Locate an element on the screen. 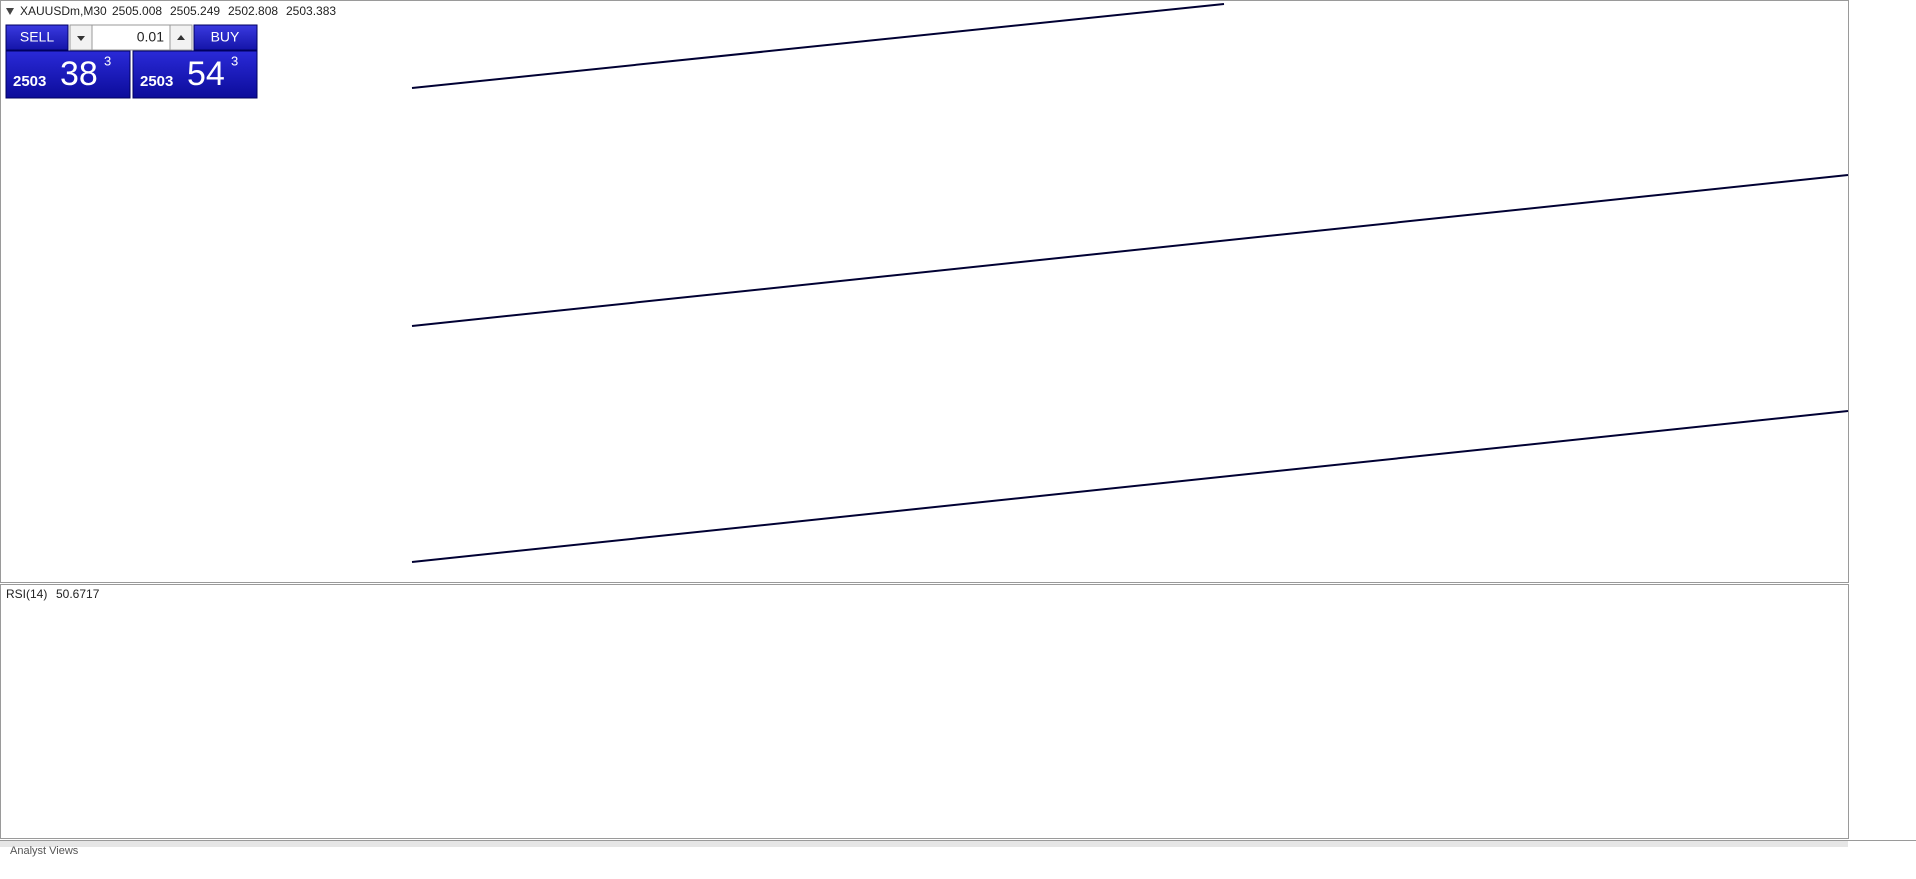  sell-price-box is located at coordinates (68, 74).